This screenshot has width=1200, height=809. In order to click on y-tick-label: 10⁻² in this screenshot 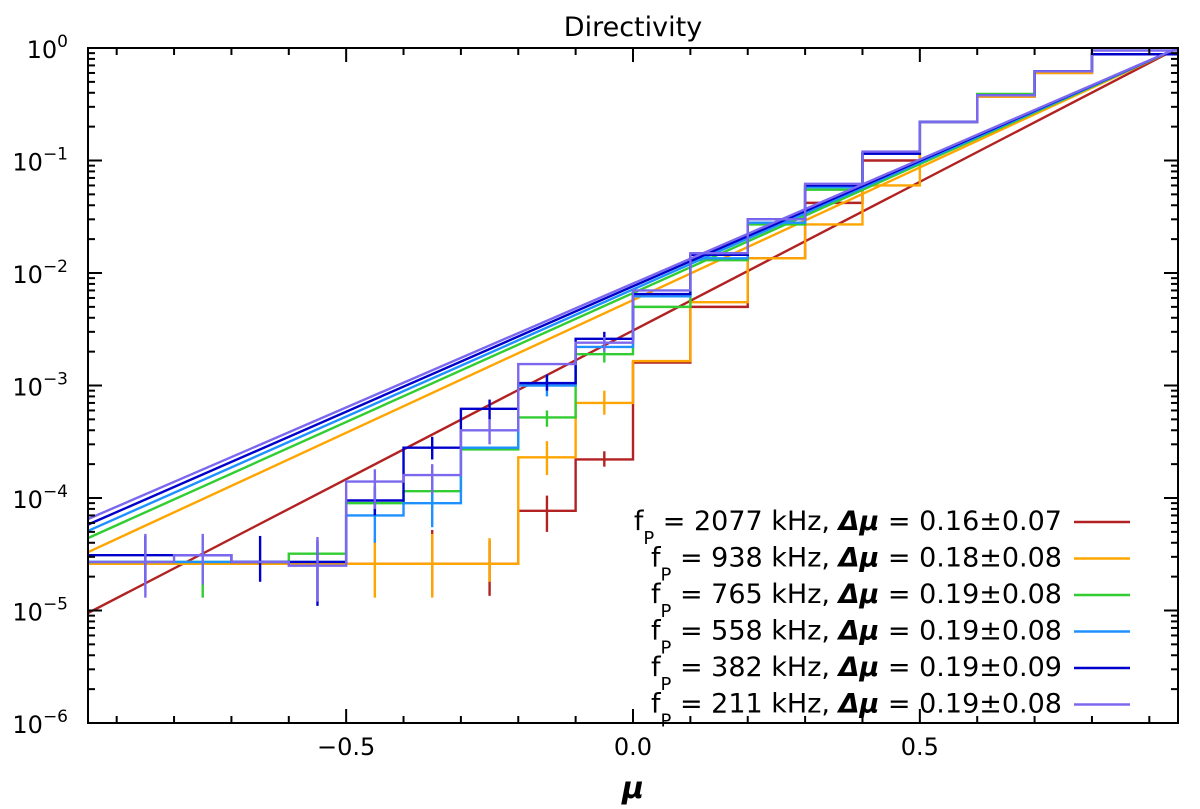, I will do `click(40, 273)`.